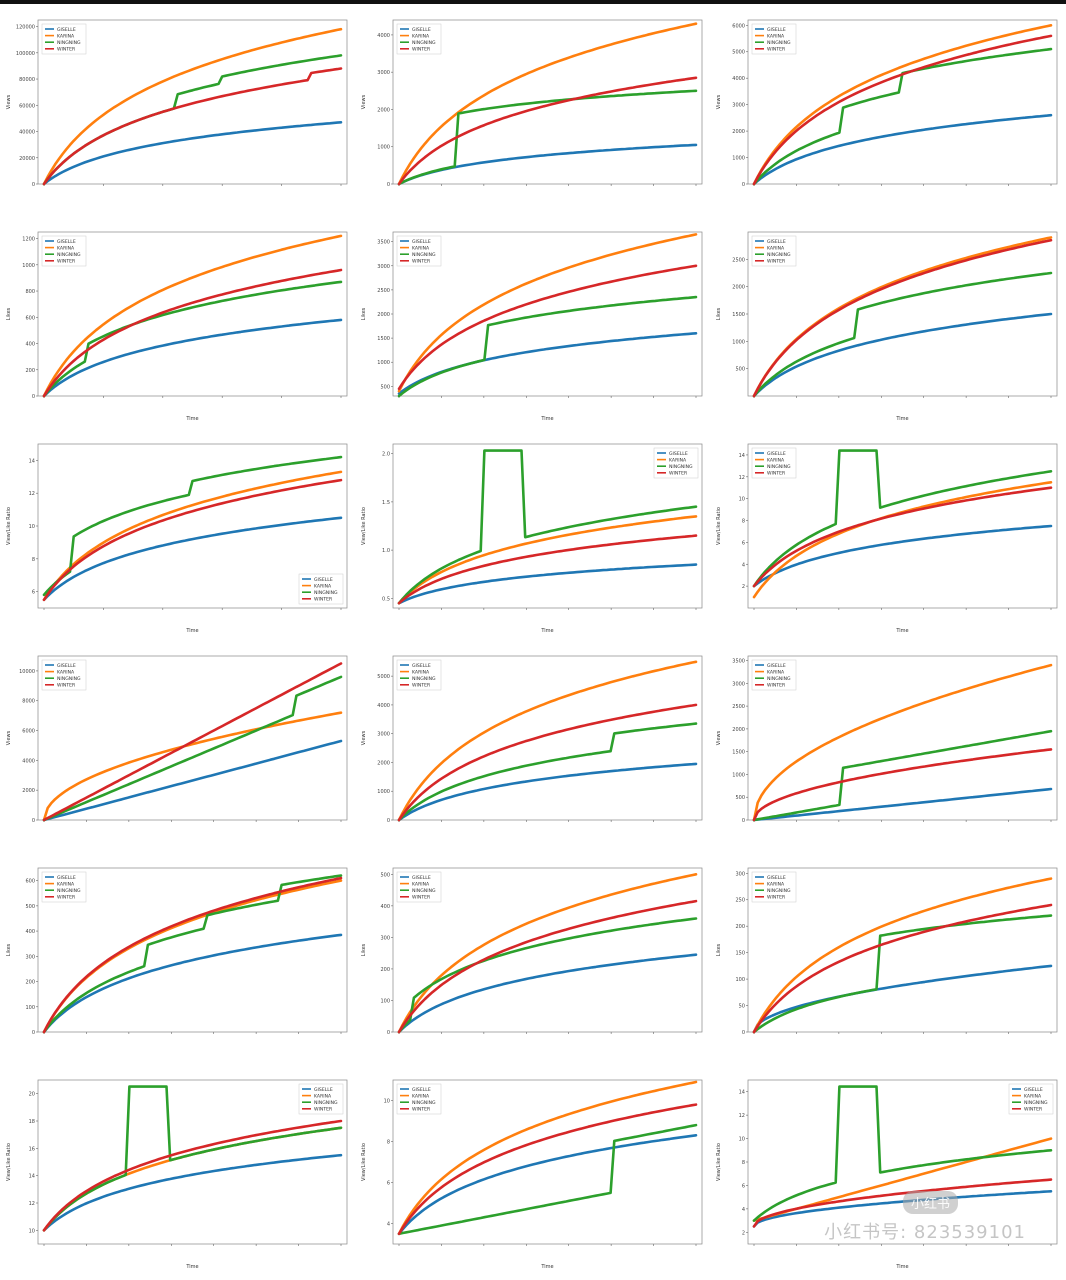 The image size is (1066, 1280). Describe the element at coordinates (364, 737) in the screenshot. I see `y-axis-label: Views` at that location.